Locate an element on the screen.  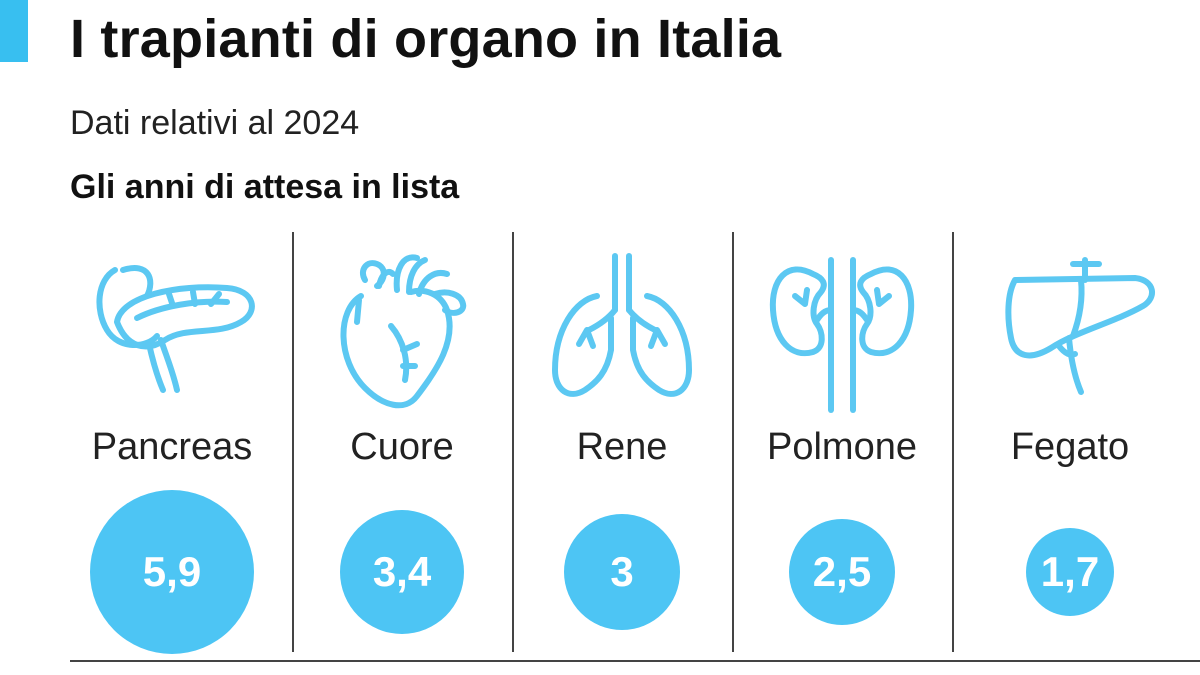
kidney-icon is located at coordinates (842, 335).